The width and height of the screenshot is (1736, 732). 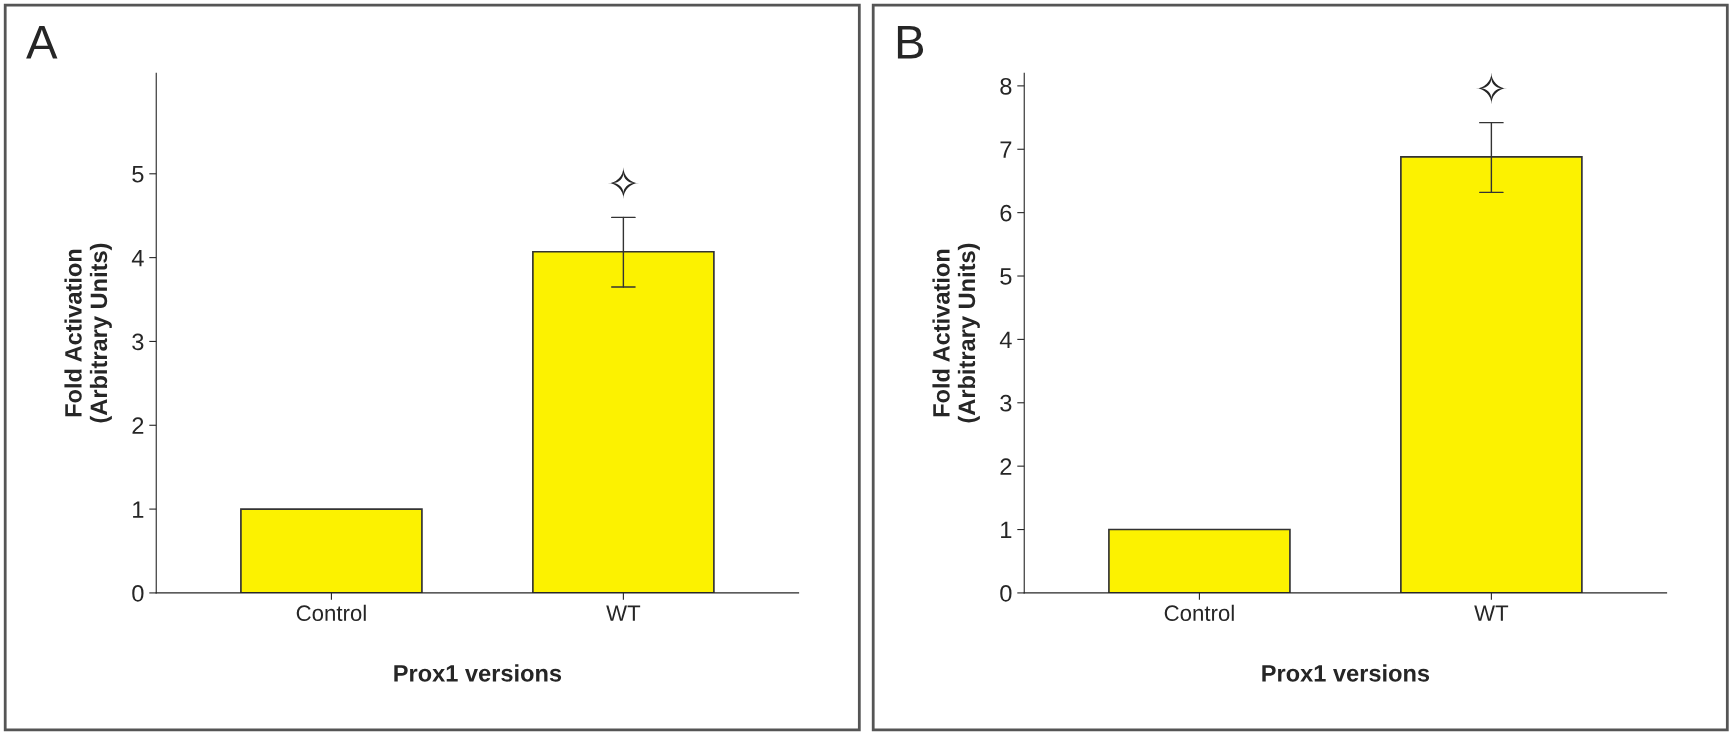 What do you see at coordinates (1006, 213) in the screenshot?
I see `y-tick-label: 6` at bounding box center [1006, 213].